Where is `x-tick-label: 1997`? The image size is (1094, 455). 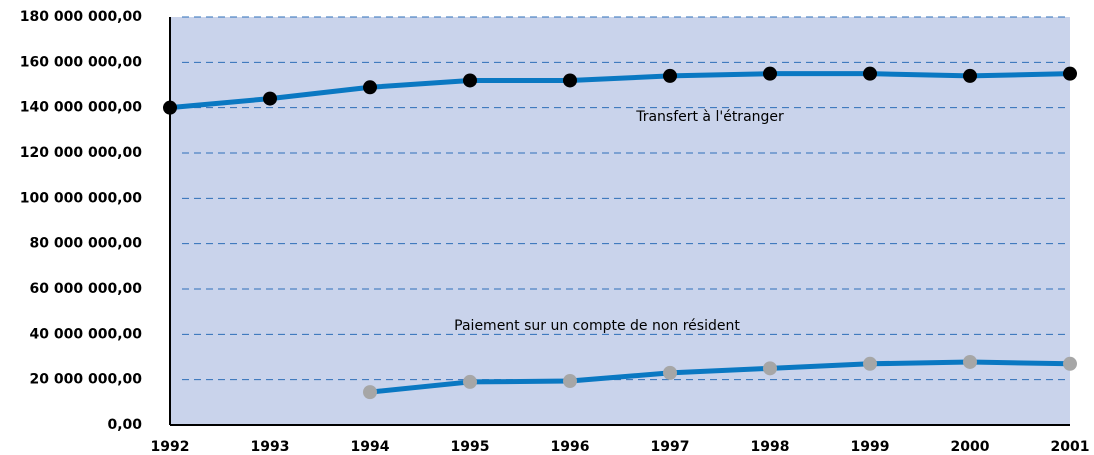
x-tick-label: 1997 is located at coordinates (670, 447).